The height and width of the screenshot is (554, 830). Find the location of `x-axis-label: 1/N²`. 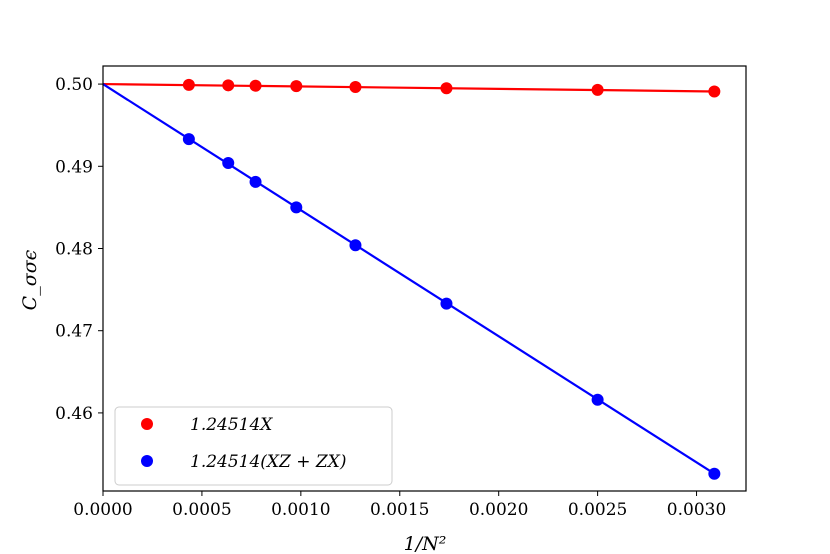

x-axis-label: 1/N² is located at coordinates (425, 543).